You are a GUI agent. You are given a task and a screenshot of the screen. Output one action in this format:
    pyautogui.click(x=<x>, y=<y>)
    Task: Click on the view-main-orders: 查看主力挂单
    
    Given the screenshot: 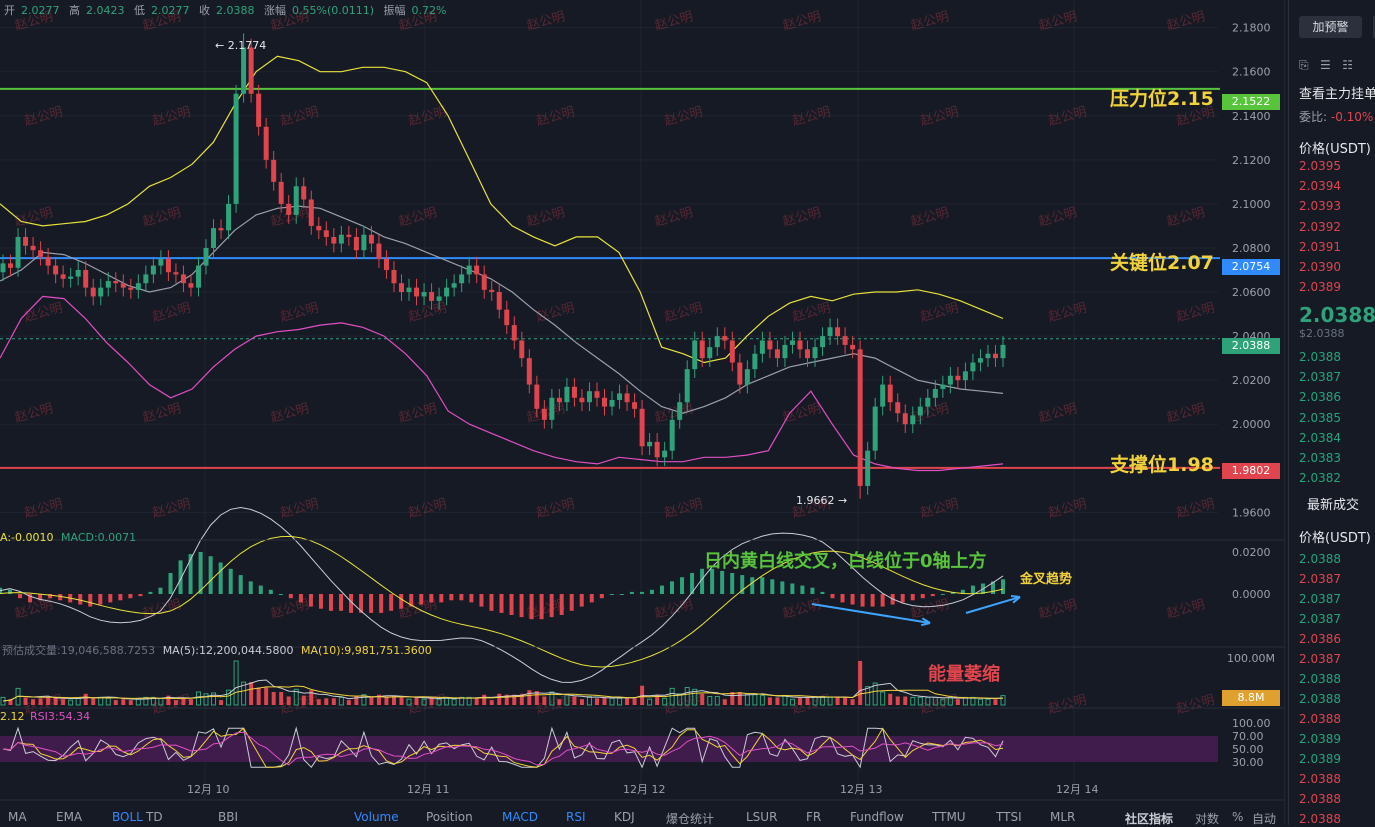 What is the action you would take?
    pyautogui.click(x=1337, y=94)
    